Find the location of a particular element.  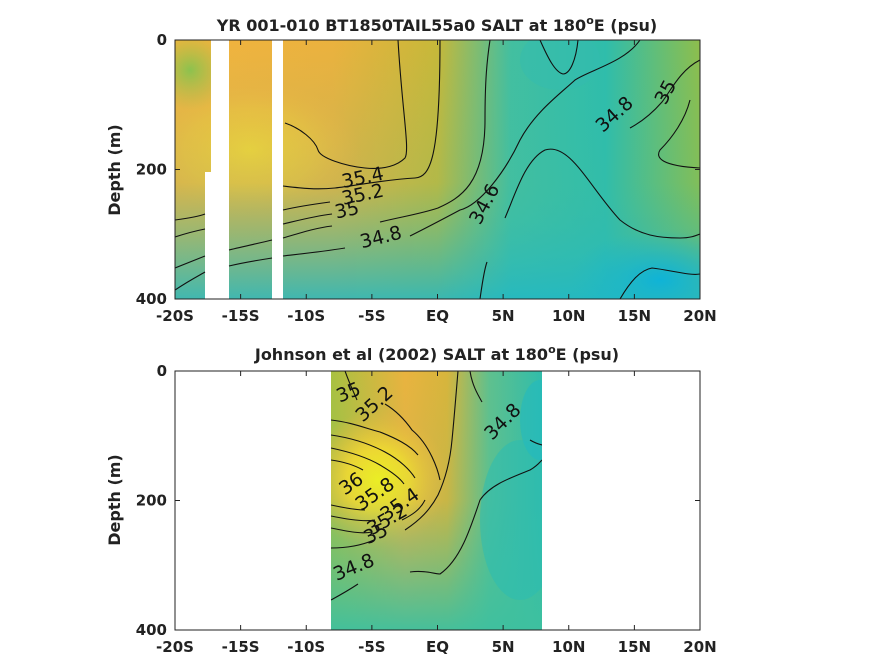

bottom-y-axis-label: Depth (m) is located at coordinates (114, 500).